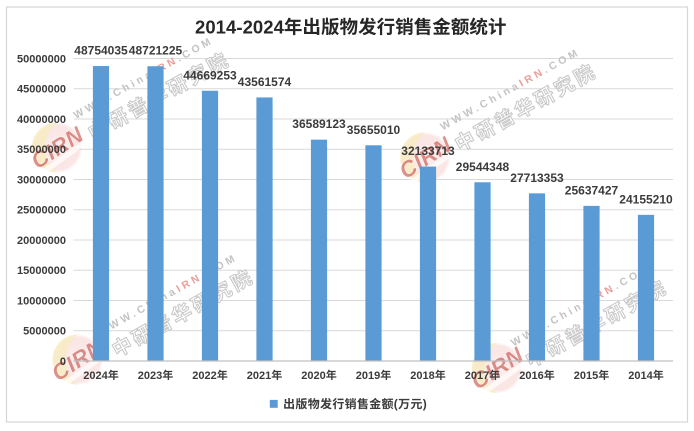  Describe the element at coordinates (313, 376) in the screenshot. I see `svg-text: 2020` at that location.